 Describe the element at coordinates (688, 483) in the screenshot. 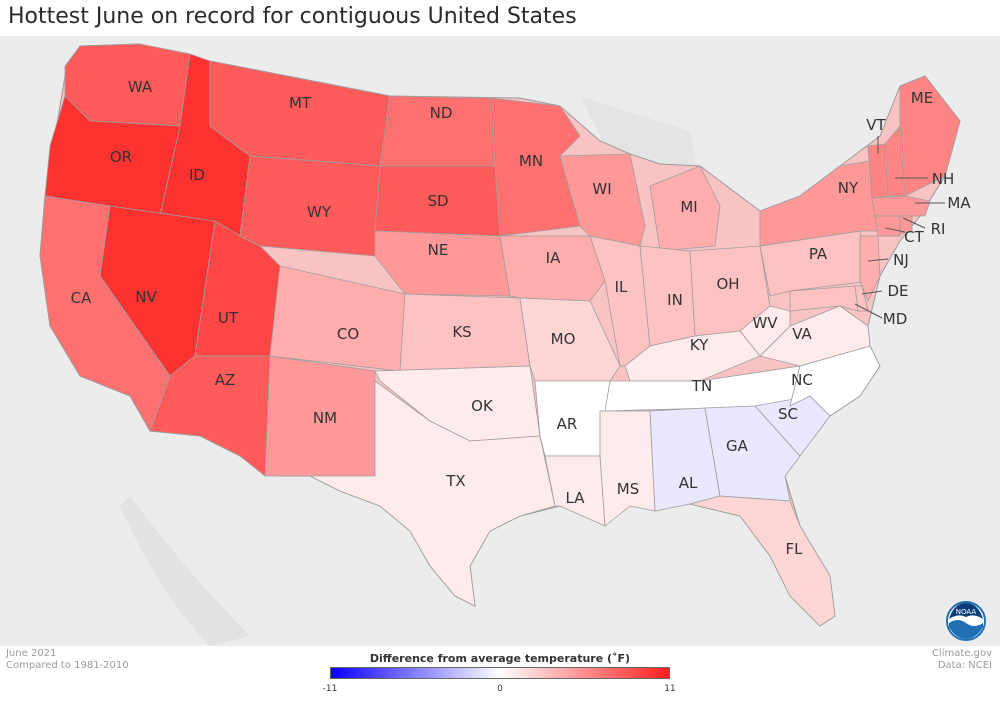

I see `state-label-al: AL` at that location.